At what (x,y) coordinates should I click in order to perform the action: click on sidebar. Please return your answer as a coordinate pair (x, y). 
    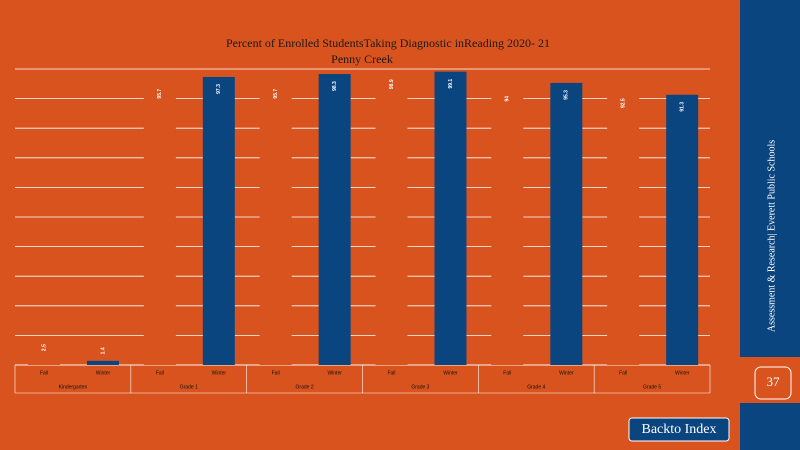
    Looking at the image, I should click on (770, 178).